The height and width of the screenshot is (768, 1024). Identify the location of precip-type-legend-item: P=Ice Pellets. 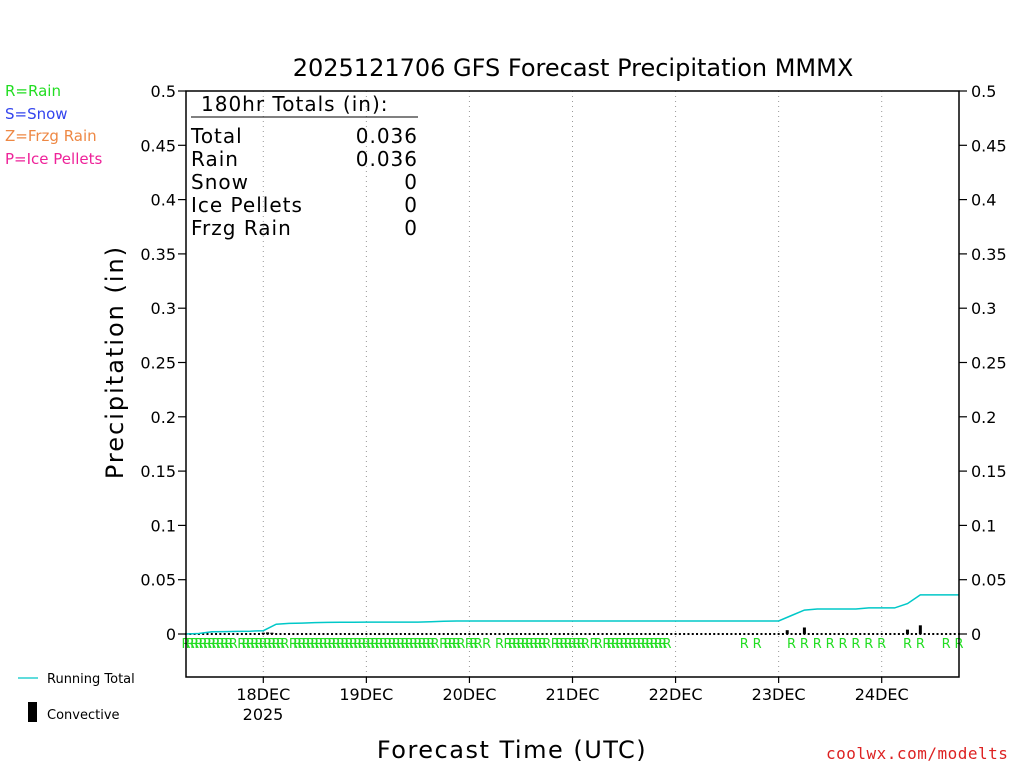
(54, 158).